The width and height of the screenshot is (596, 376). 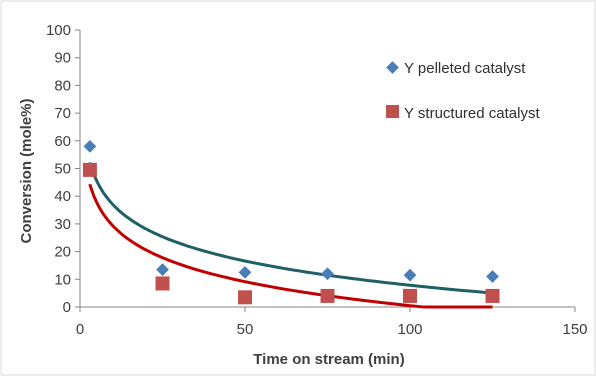 I want to click on y-tick-label: 100, so click(x=58, y=30).